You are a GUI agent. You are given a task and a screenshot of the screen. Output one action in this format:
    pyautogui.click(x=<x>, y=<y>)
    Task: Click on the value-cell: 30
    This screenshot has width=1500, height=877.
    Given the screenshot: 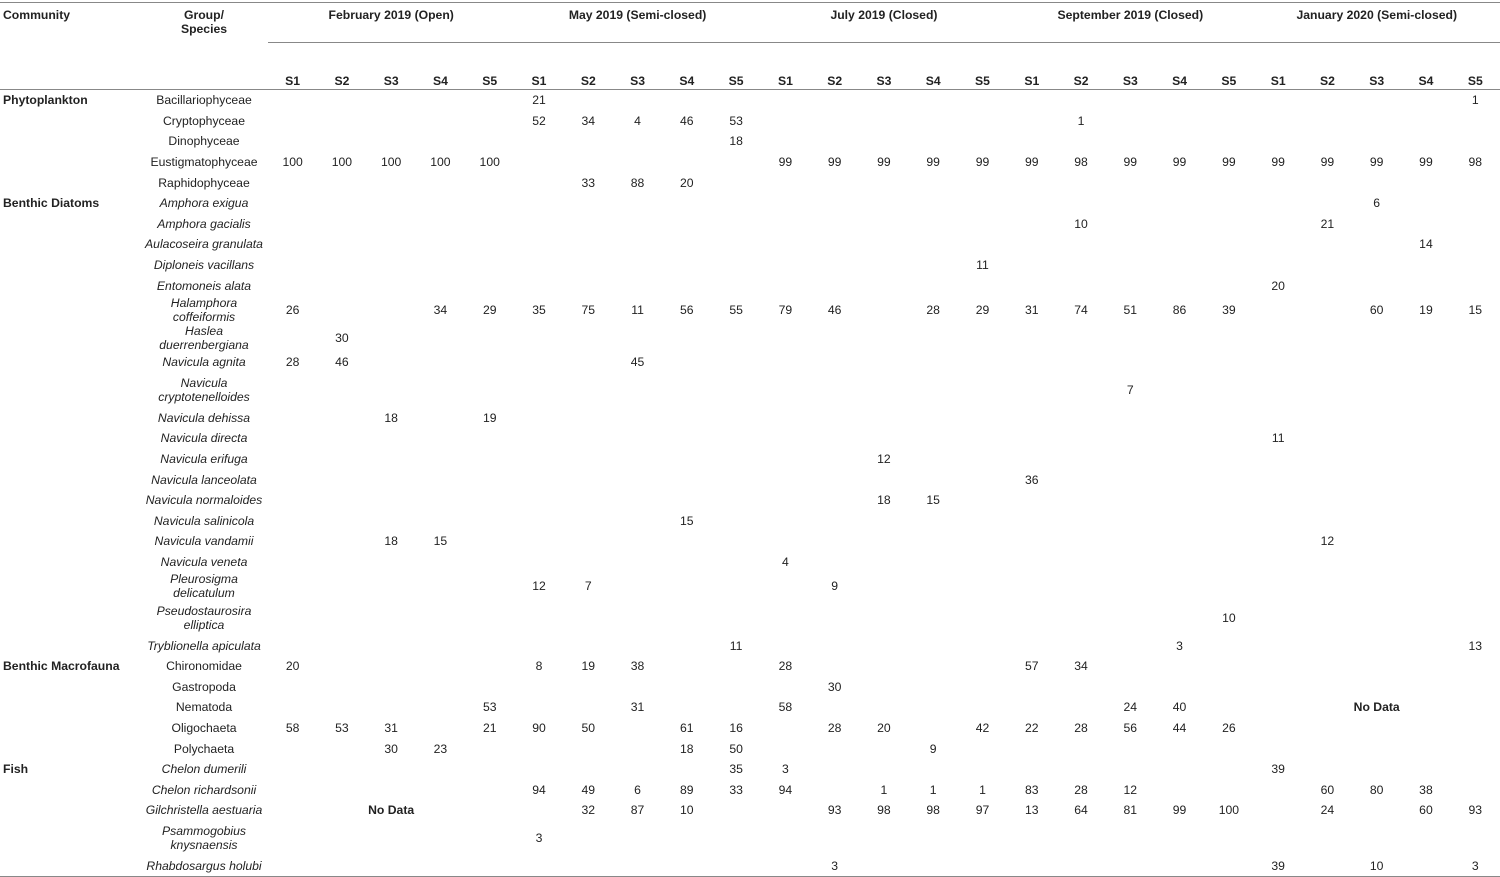 What is the action you would take?
    pyautogui.click(x=834, y=686)
    